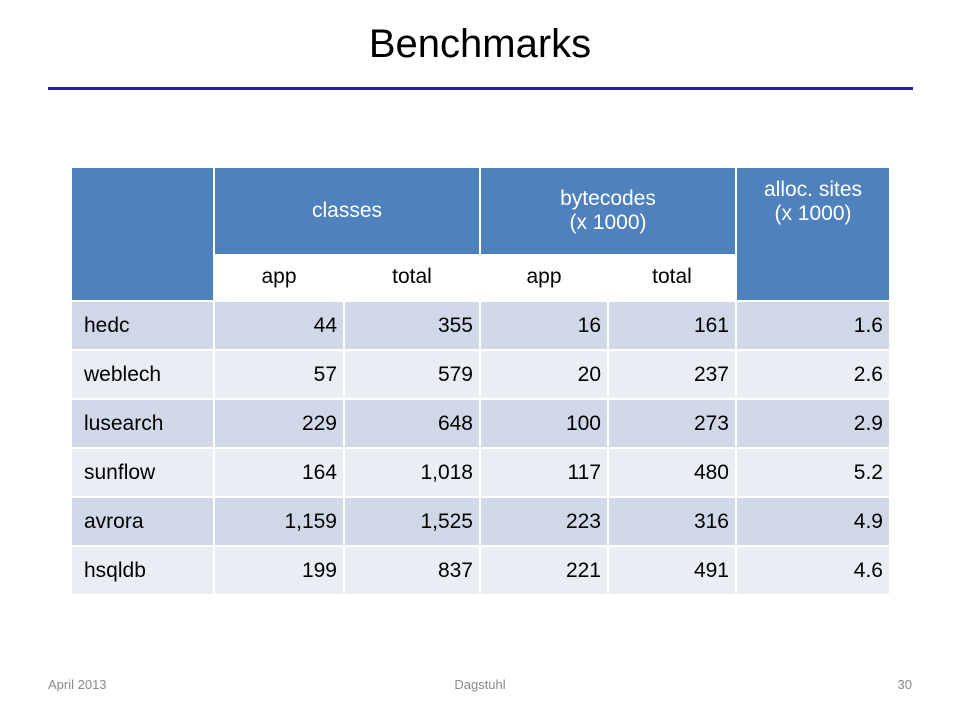 Image resolution: width=960 pixels, height=720 pixels. What do you see at coordinates (673, 569) in the screenshot?
I see `bytecodes-total-value: 491` at bounding box center [673, 569].